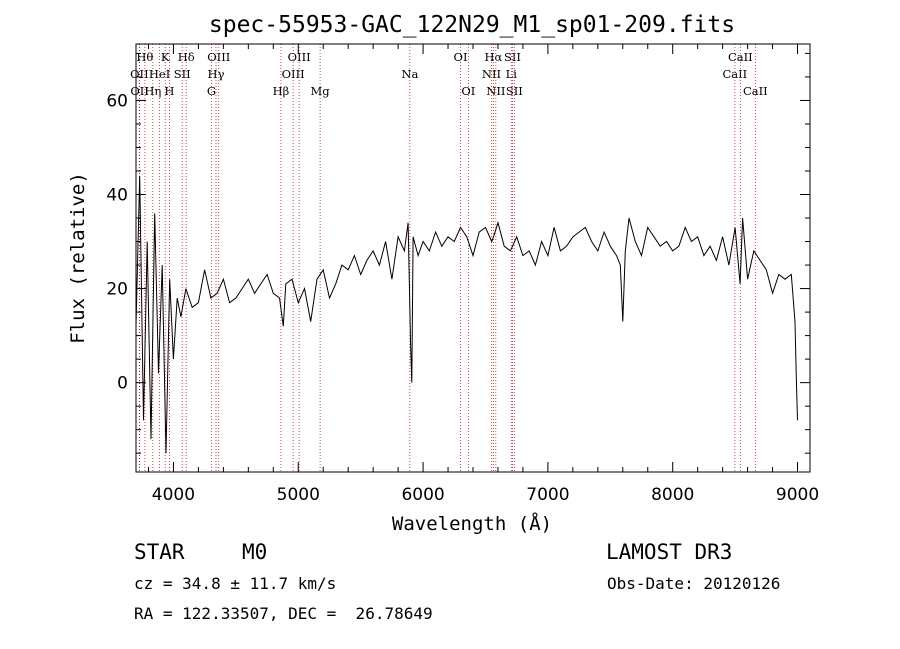  I want to click on spectral-line-label: Na, so click(409, 74).